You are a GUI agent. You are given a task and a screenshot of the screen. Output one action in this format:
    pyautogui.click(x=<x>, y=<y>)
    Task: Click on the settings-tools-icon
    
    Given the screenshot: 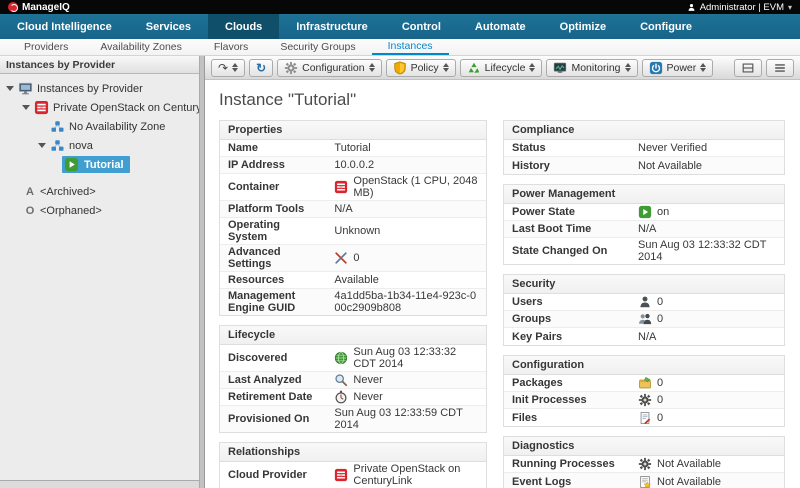 What is the action you would take?
    pyautogui.click(x=341, y=258)
    